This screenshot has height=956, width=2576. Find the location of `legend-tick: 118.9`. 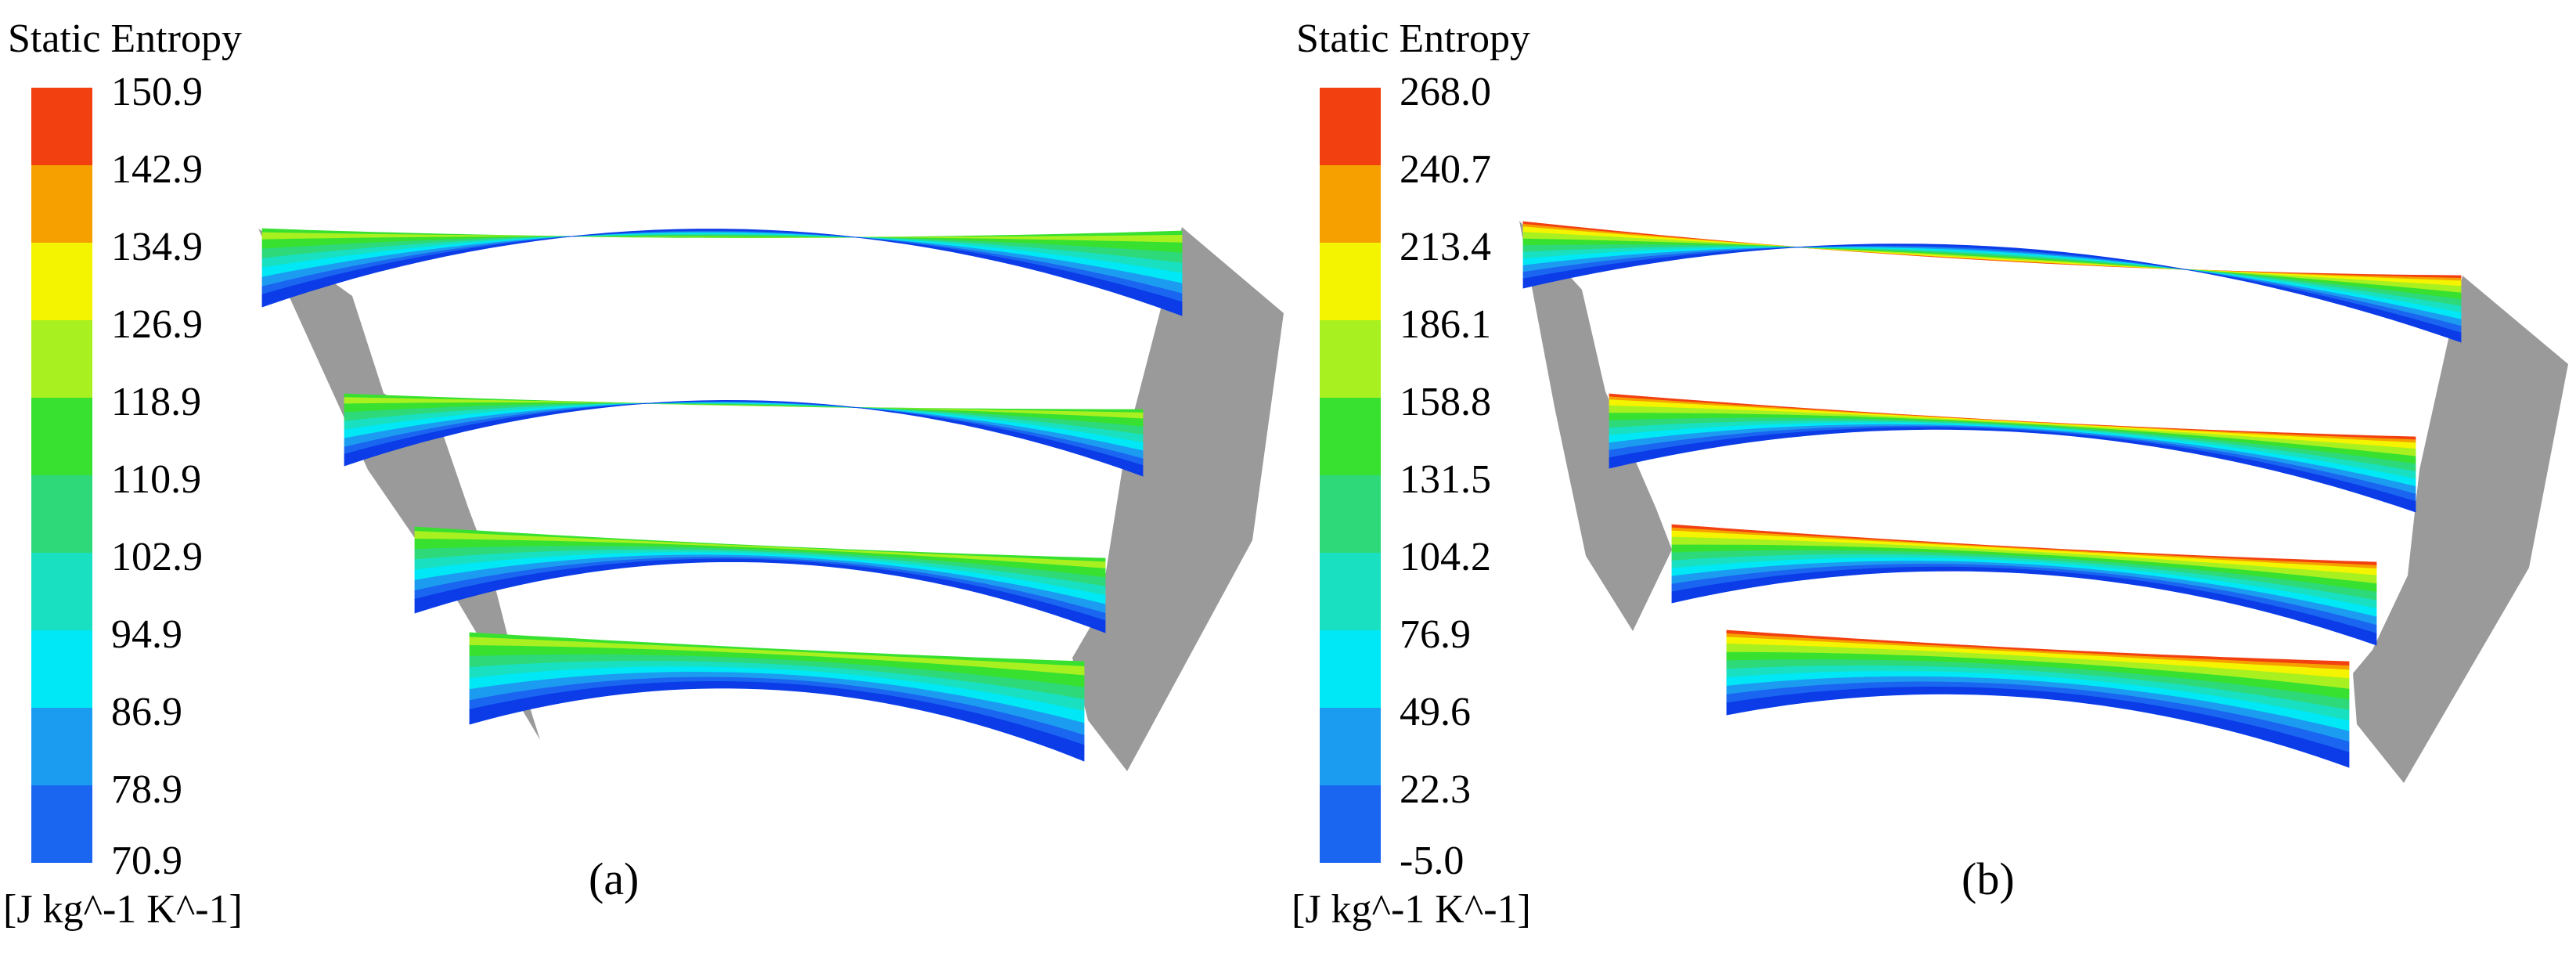

legend-tick: 118.9 is located at coordinates (156, 402).